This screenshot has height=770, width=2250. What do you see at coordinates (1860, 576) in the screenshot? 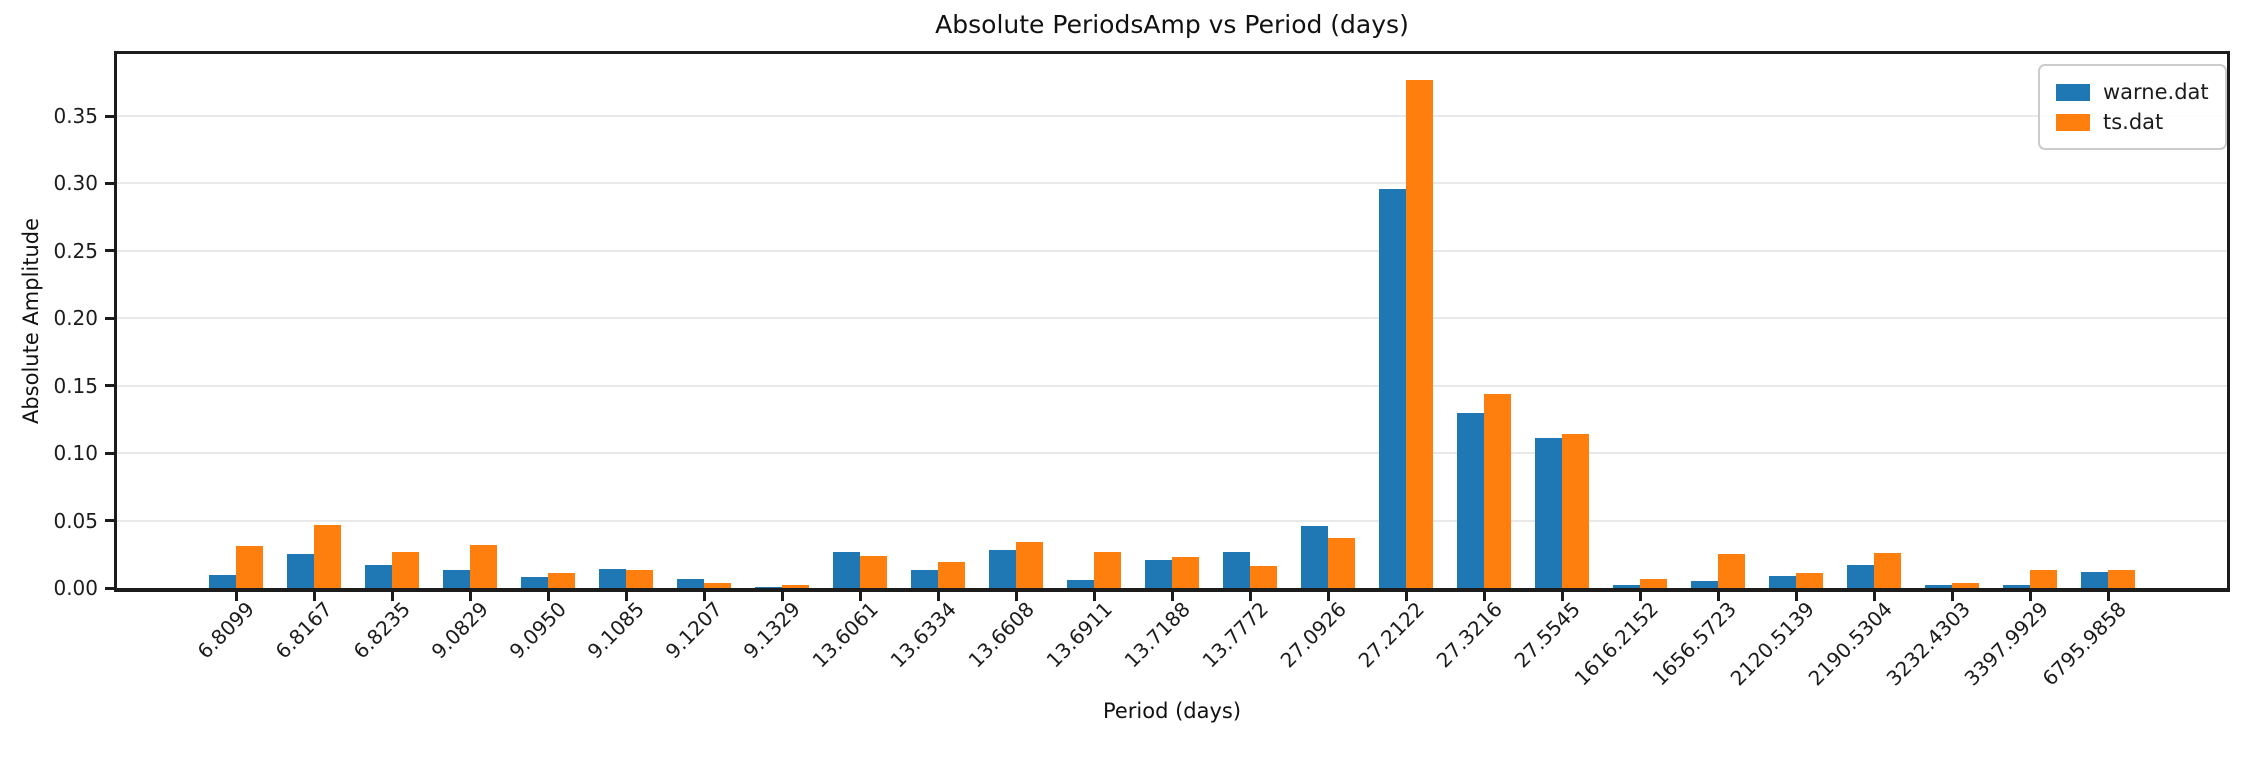
I see `bar-warne.dat-2190.5304` at bounding box center [1860, 576].